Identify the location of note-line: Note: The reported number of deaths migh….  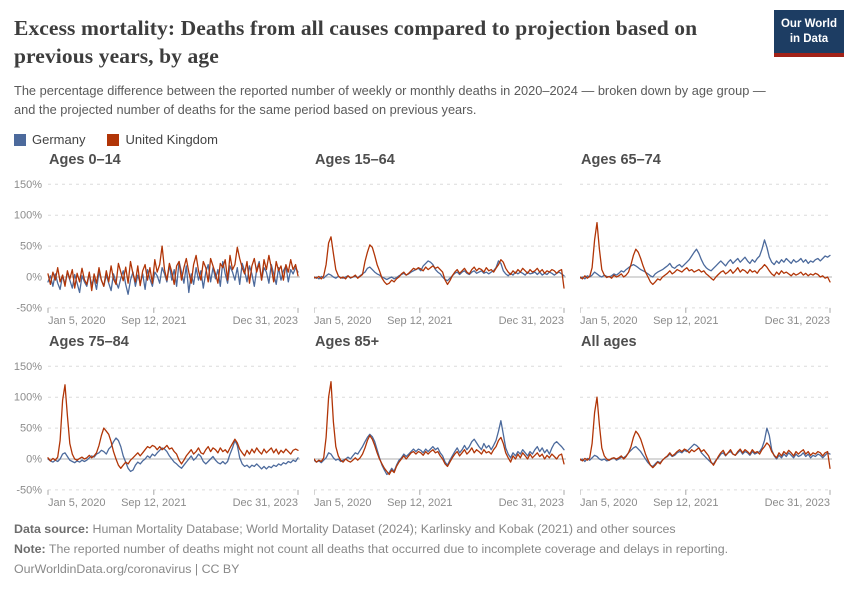
(425, 549).